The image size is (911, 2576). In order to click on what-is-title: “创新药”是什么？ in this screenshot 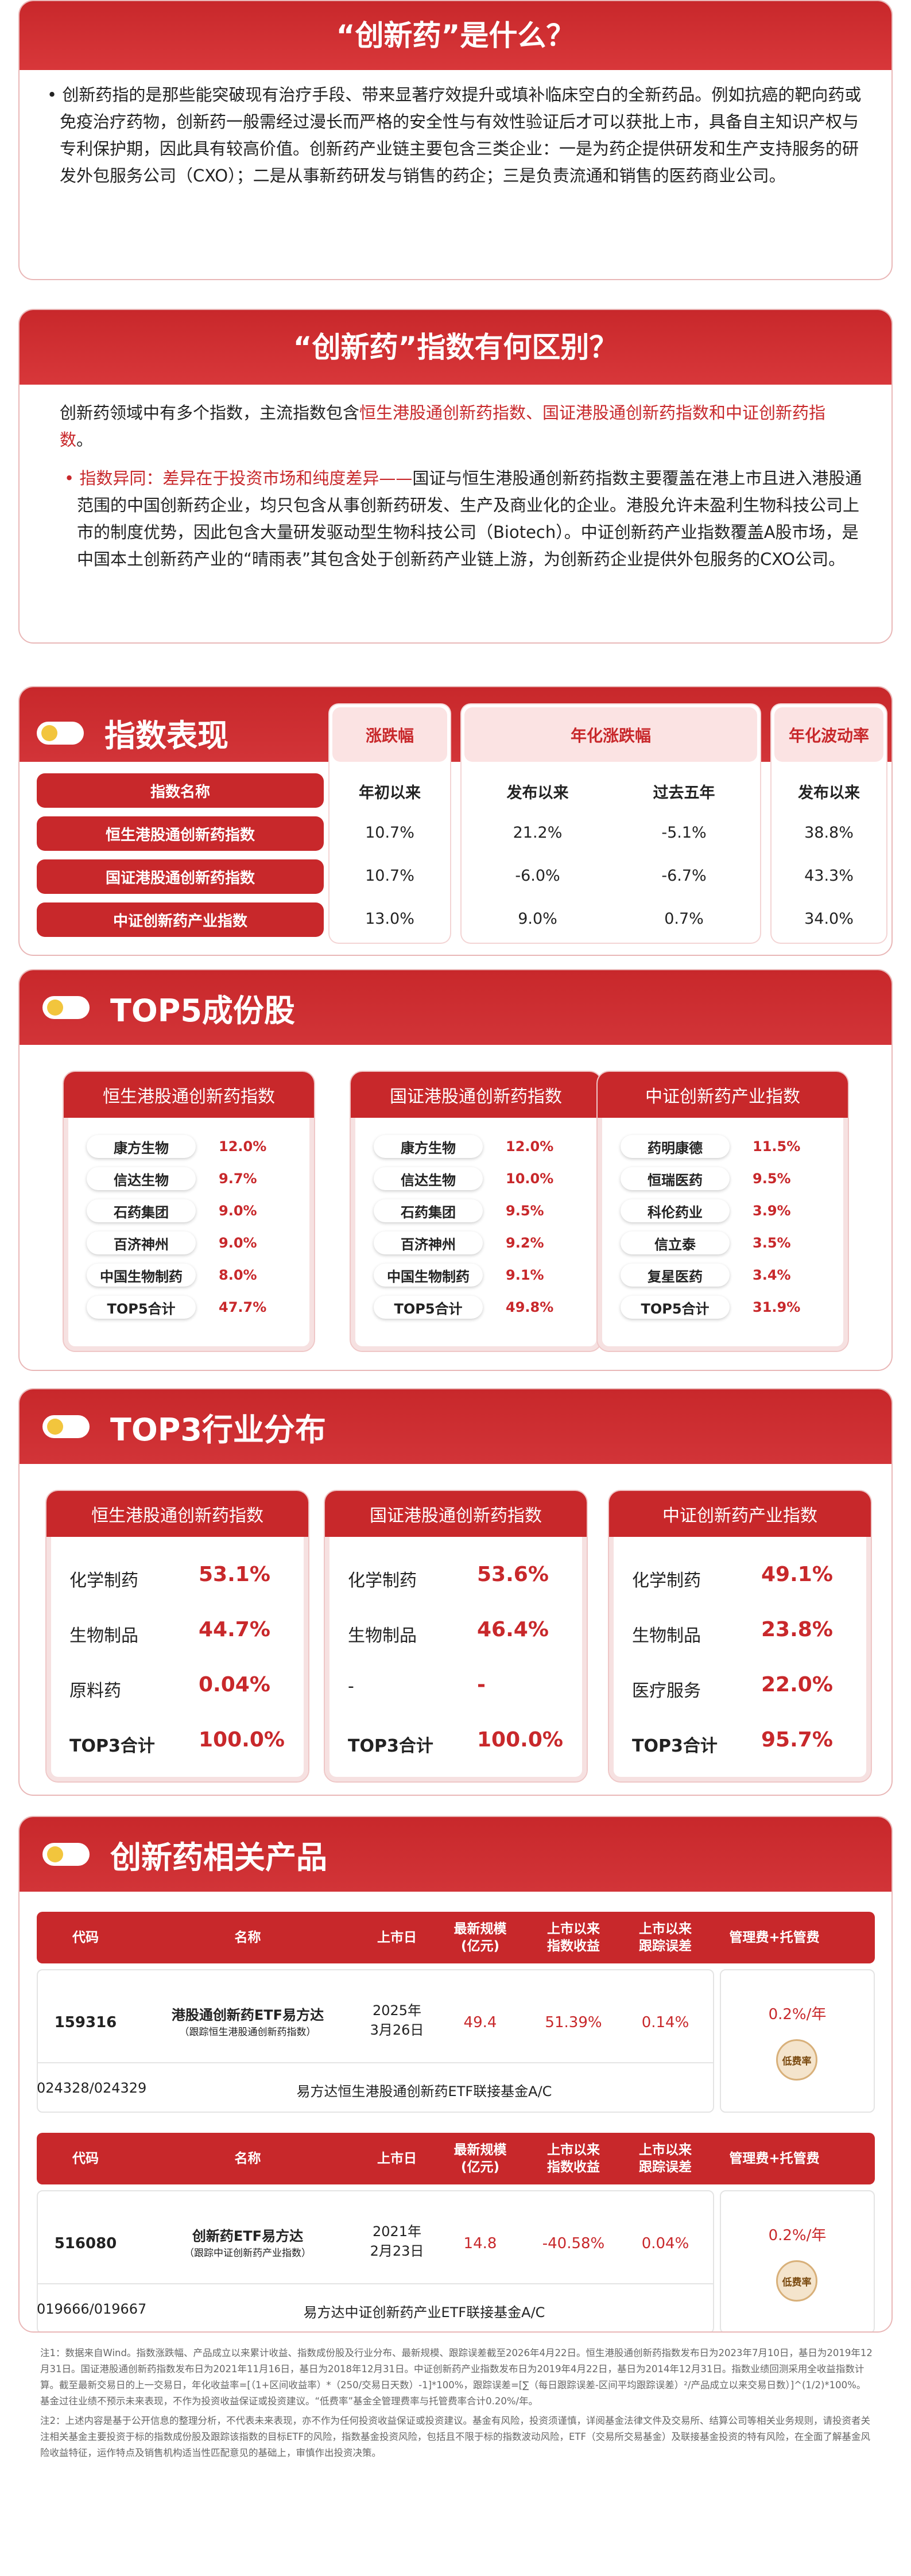, I will do `click(455, 35)`.